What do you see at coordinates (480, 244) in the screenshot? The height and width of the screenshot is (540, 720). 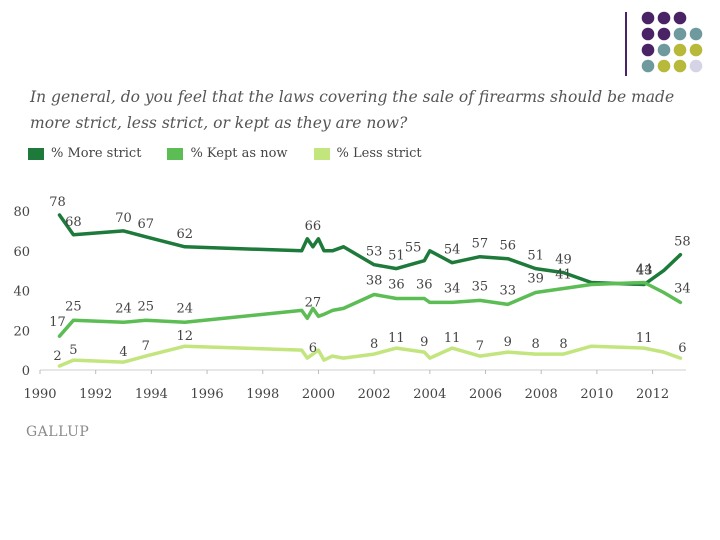 I see `data-label: 57` at bounding box center [480, 244].